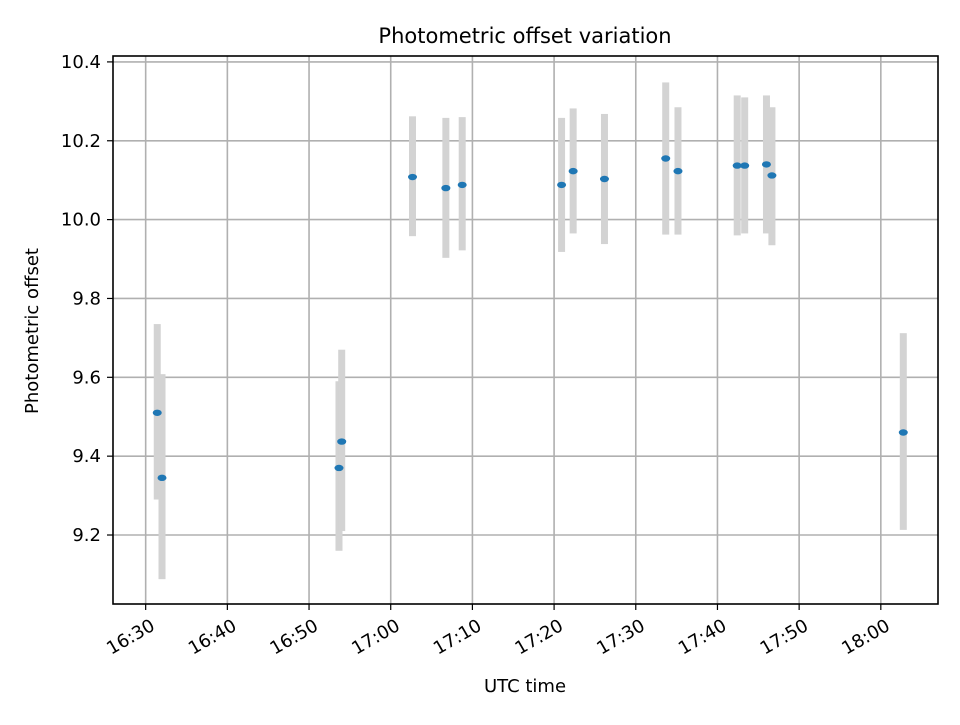 Image resolution: width=960 pixels, height=725 pixels. Describe the element at coordinates (702, 637) in the screenshot. I see `x-tick-label: 17:40` at that location.